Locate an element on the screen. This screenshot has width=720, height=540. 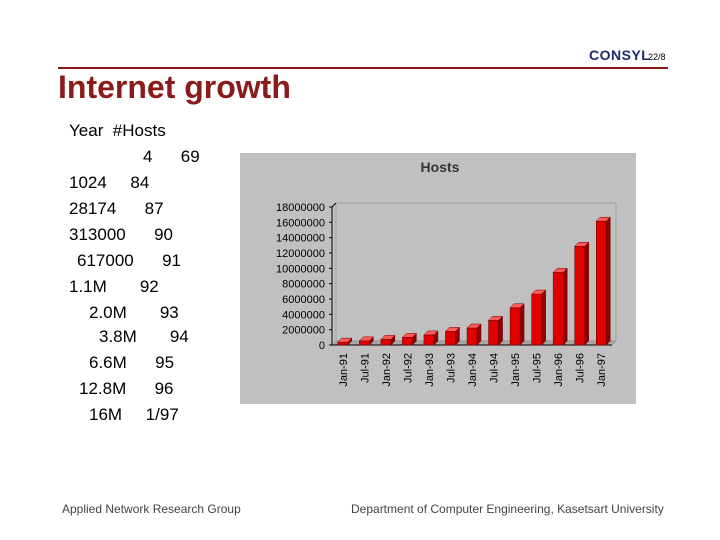
text-line: 3.8M 94 is located at coordinates (144, 336).